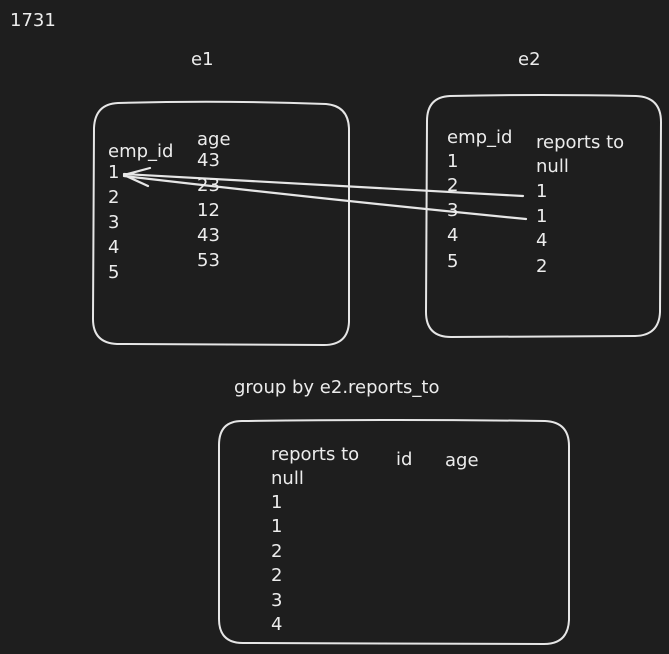 This screenshot has height=654, width=669. Describe the element at coordinates (114, 172) in the screenshot. I see `e1-emp-id-cell: 1` at that location.